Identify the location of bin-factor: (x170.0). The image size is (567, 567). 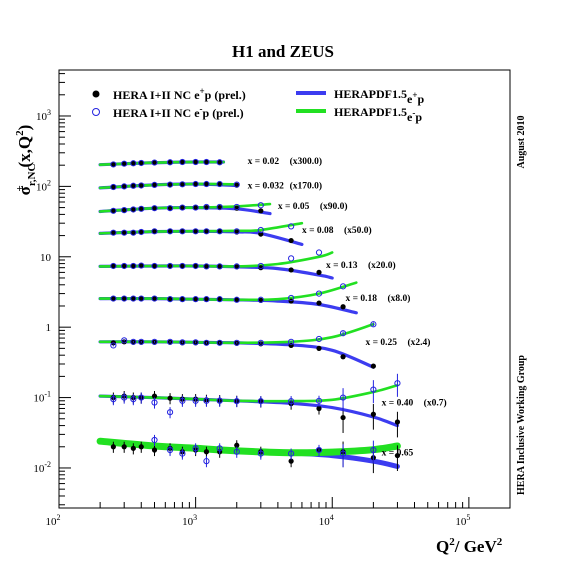
(306, 185).